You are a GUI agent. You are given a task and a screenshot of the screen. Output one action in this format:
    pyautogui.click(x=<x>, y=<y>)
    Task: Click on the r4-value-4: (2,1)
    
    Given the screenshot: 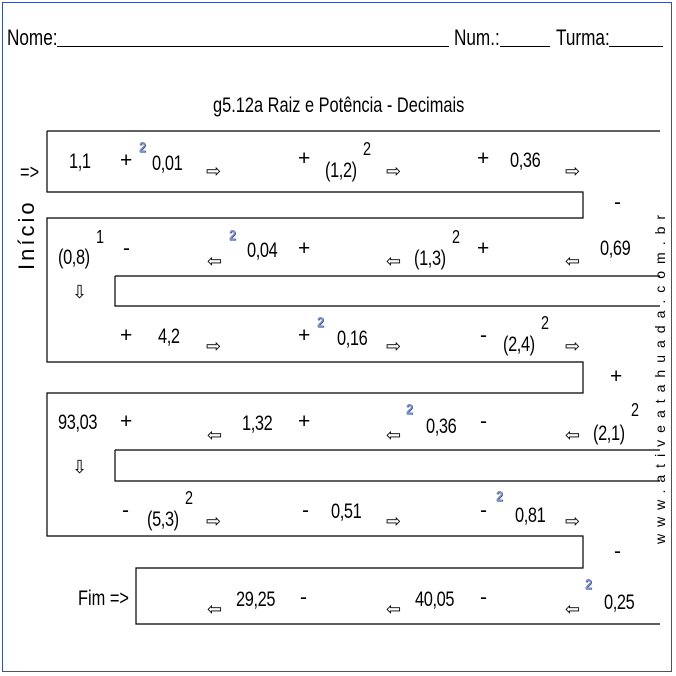 What is the action you would take?
    pyautogui.click(x=609, y=433)
    